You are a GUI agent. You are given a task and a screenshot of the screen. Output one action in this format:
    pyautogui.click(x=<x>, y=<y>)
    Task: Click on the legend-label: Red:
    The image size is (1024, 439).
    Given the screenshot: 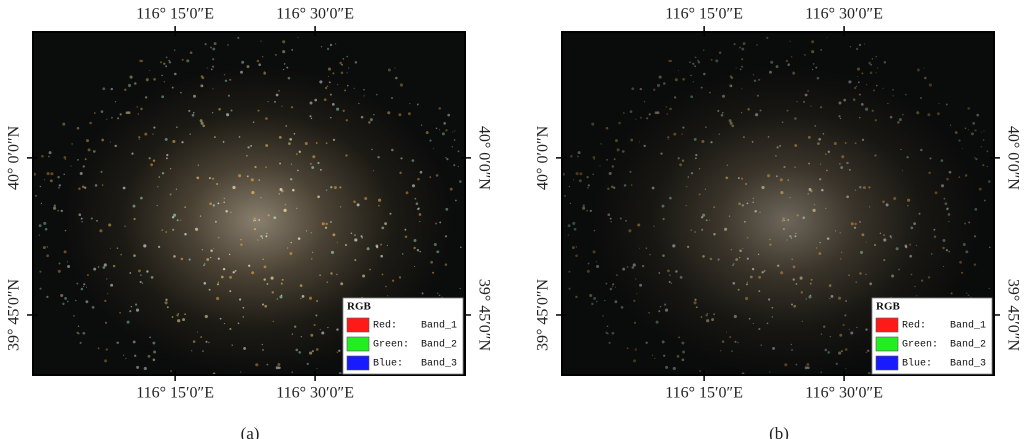 What is the action you would take?
    pyautogui.click(x=914, y=326)
    